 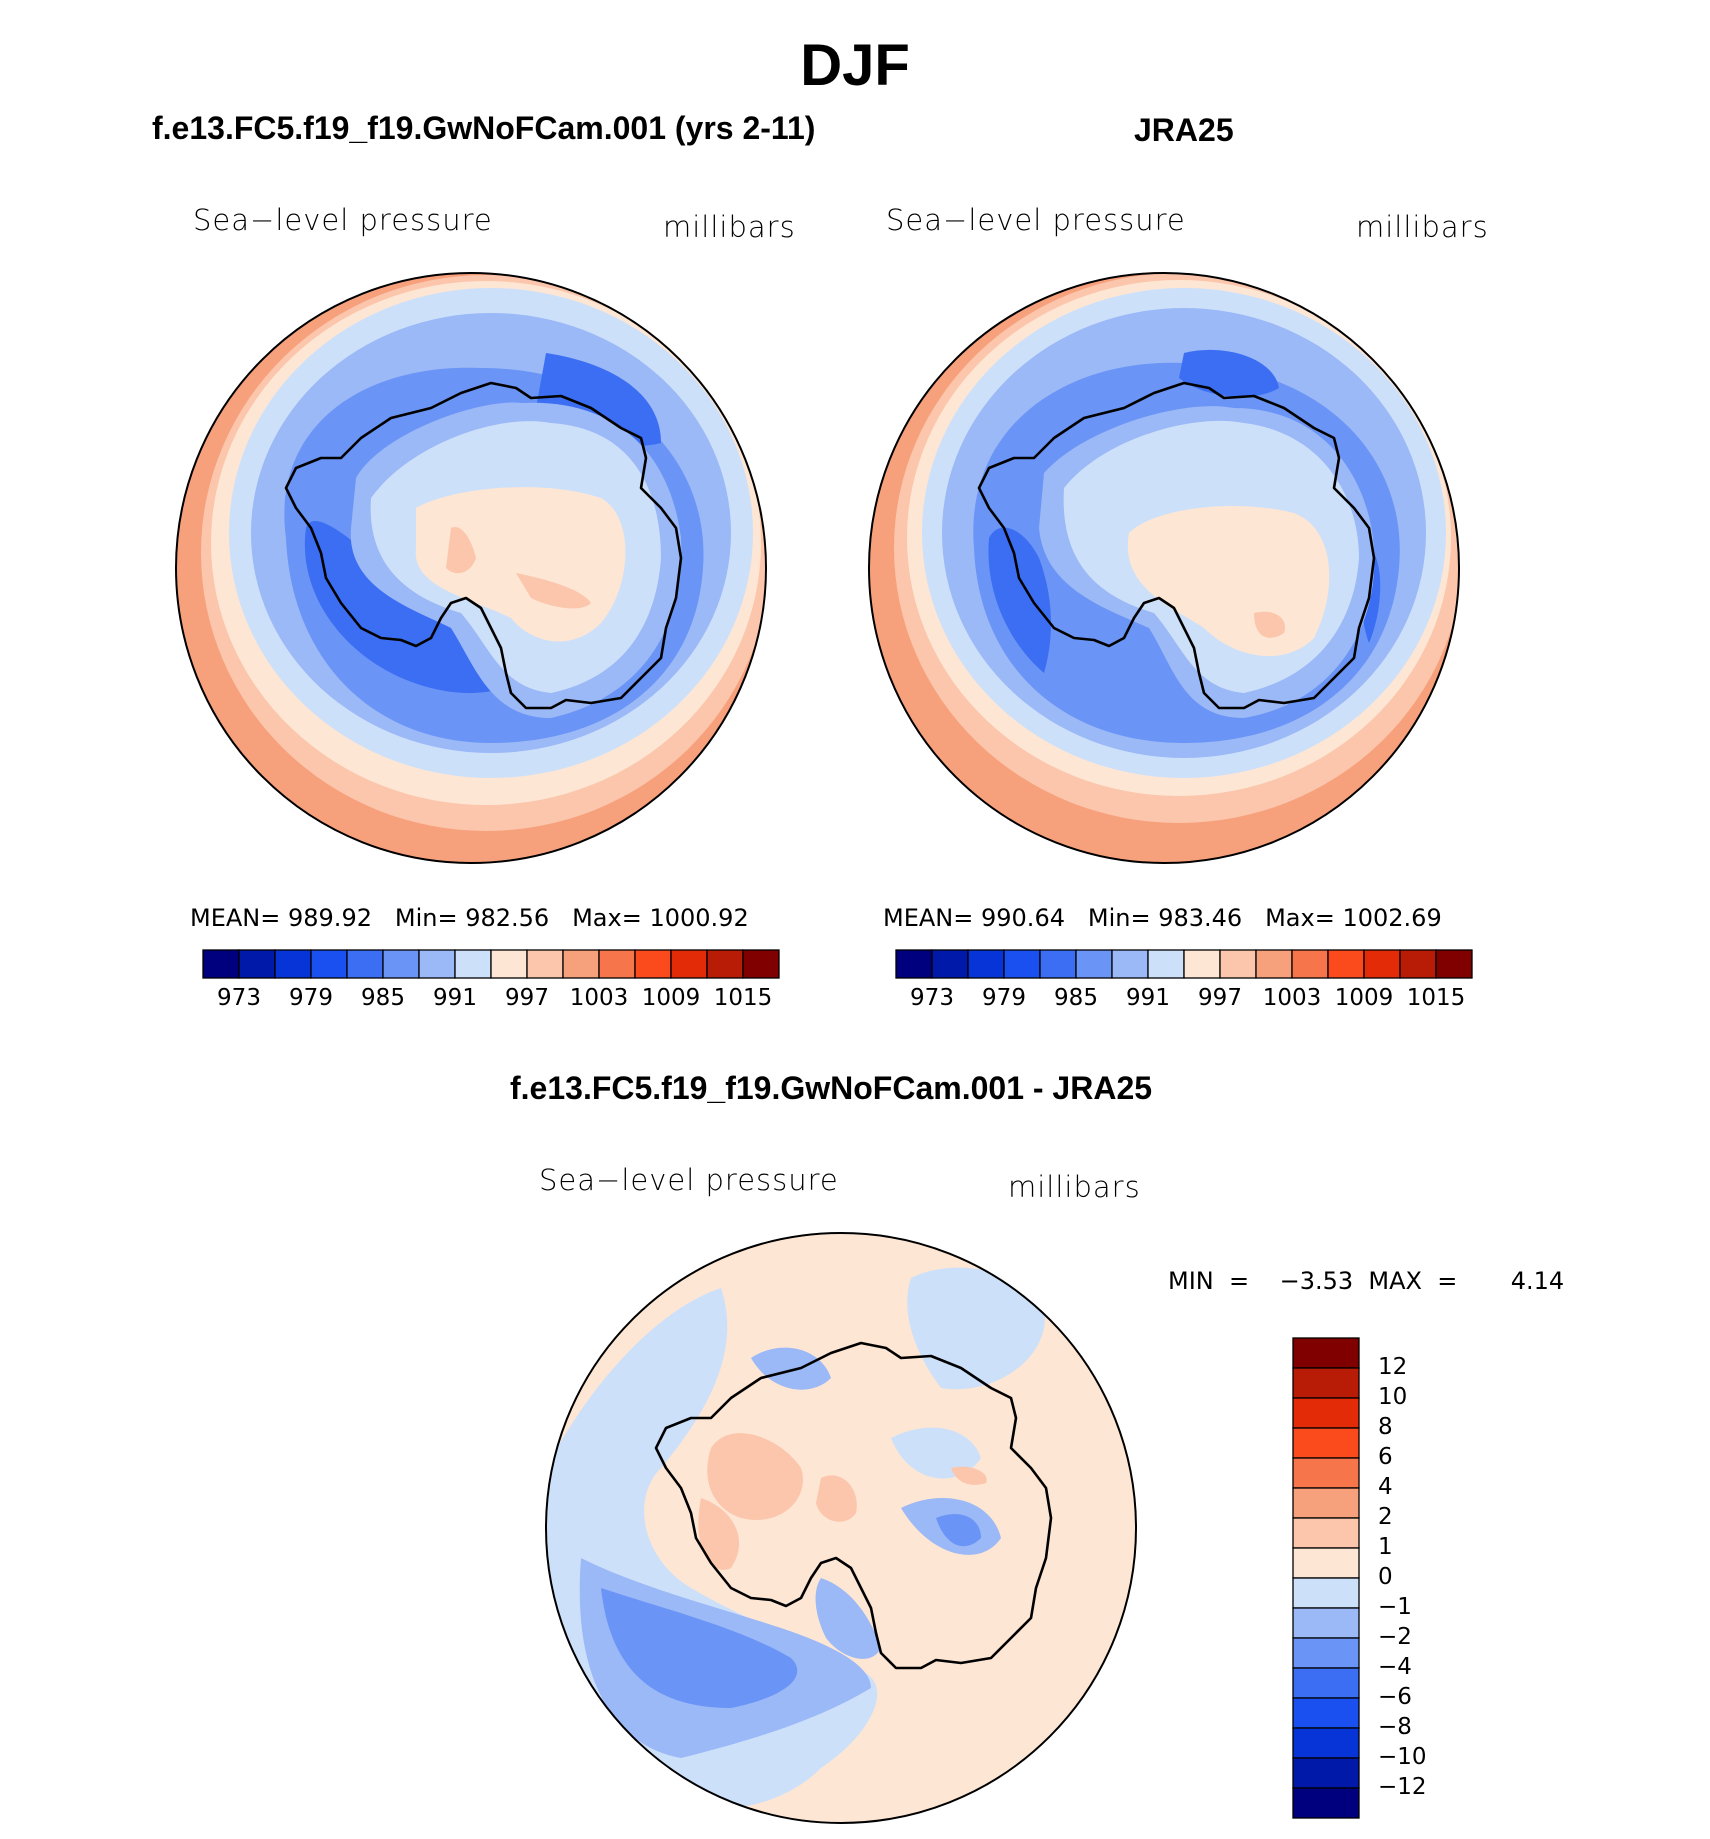 What do you see at coordinates (1148, 998) in the screenshot?
I see `colorbar-tick-label: 991` at bounding box center [1148, 998].